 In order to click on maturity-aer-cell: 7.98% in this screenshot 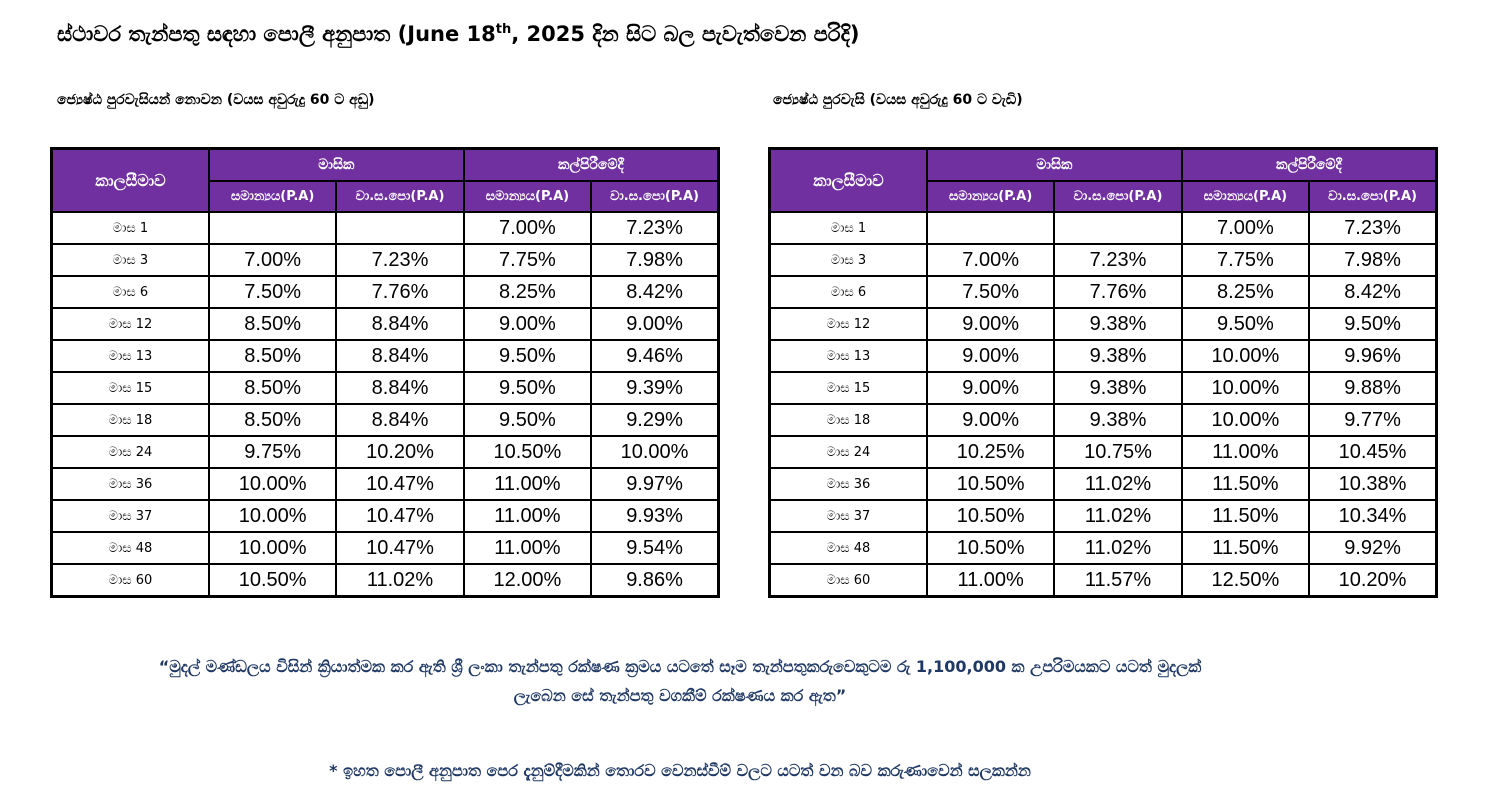, I will do `click(655, 260)`.